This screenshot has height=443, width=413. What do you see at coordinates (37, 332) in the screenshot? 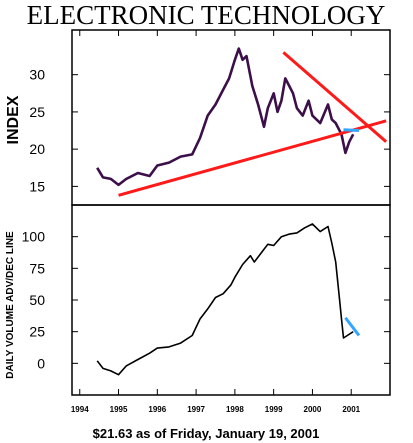
I see `advdec-y-tick-label: 25` at bounding box center [37, 332].